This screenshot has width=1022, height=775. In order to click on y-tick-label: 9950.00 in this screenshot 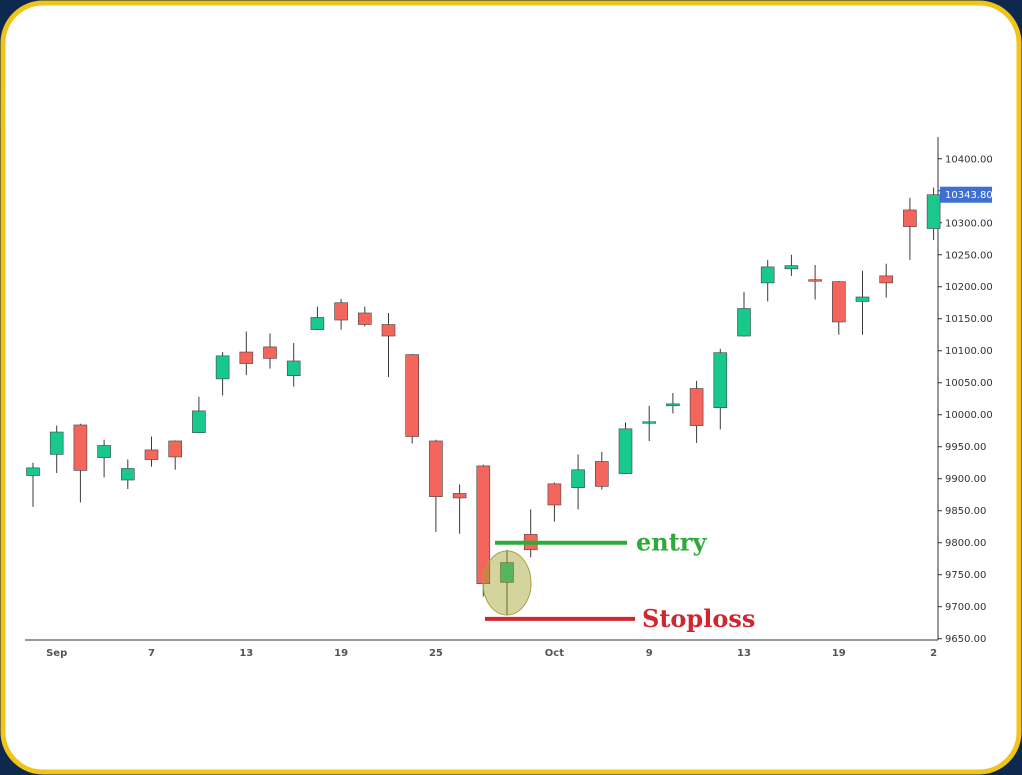, I will do `click(965, 447)`.